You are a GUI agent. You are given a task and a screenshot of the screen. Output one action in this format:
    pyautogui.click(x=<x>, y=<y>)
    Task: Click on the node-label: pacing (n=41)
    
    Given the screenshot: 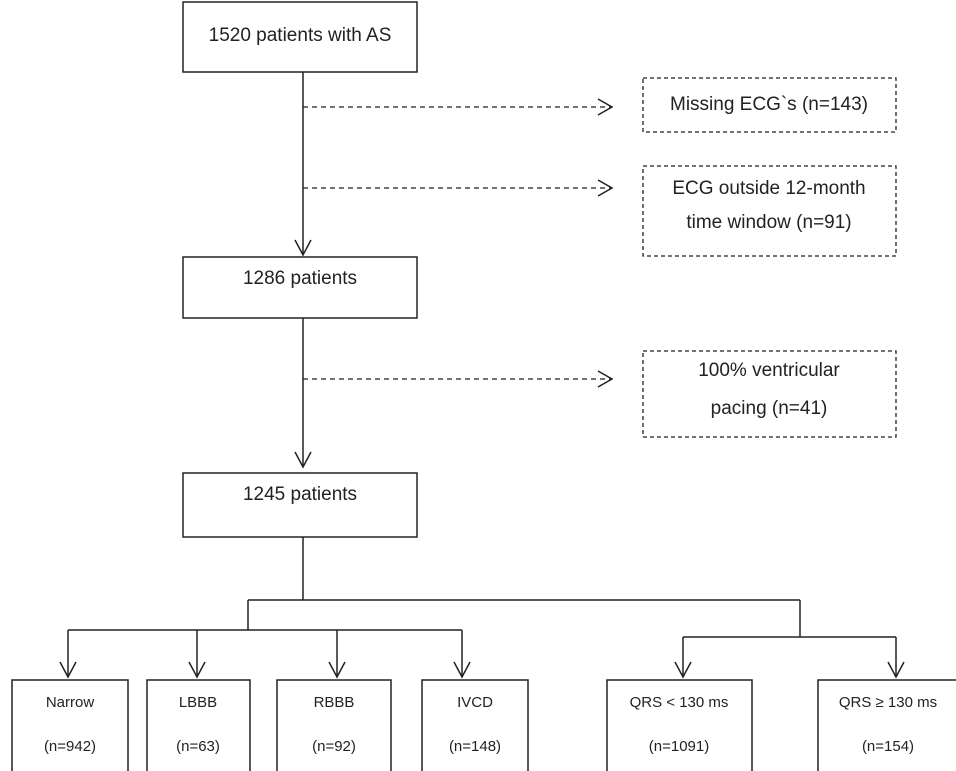 What is the action you would take?
    pyautogui.click(x=769, y=408)
    